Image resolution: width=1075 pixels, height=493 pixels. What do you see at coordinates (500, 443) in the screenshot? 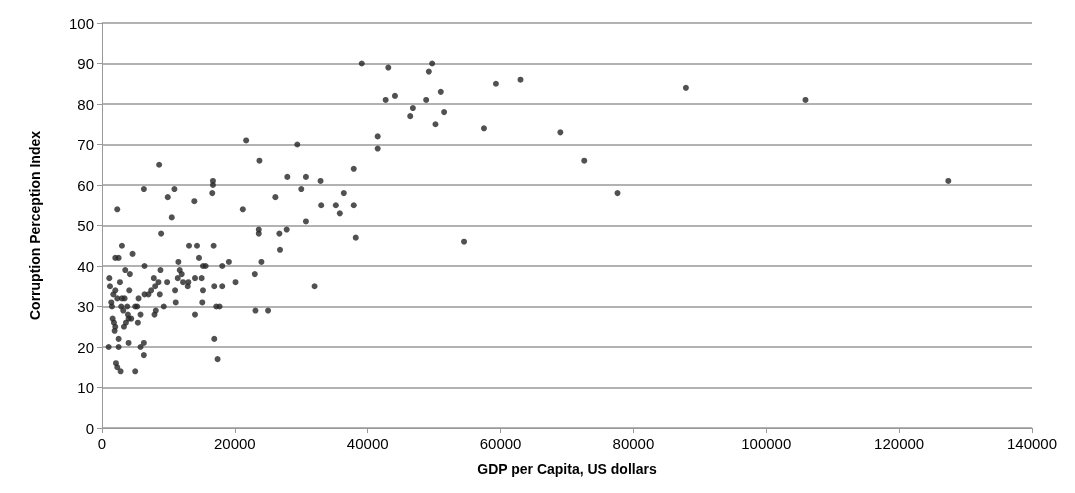
I see `x-tick-label: 60000` at bounding box center [500, 443].